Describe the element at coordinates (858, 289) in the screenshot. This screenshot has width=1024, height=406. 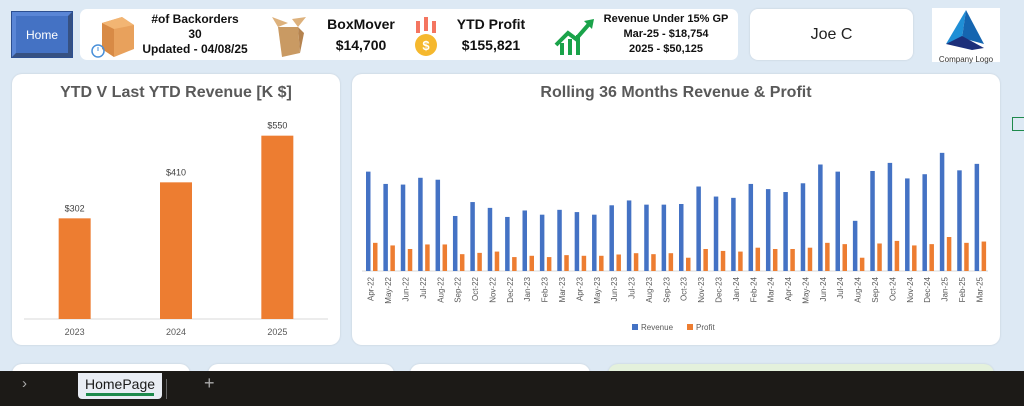
I see `x-tick-label: Aug-24` at that location.